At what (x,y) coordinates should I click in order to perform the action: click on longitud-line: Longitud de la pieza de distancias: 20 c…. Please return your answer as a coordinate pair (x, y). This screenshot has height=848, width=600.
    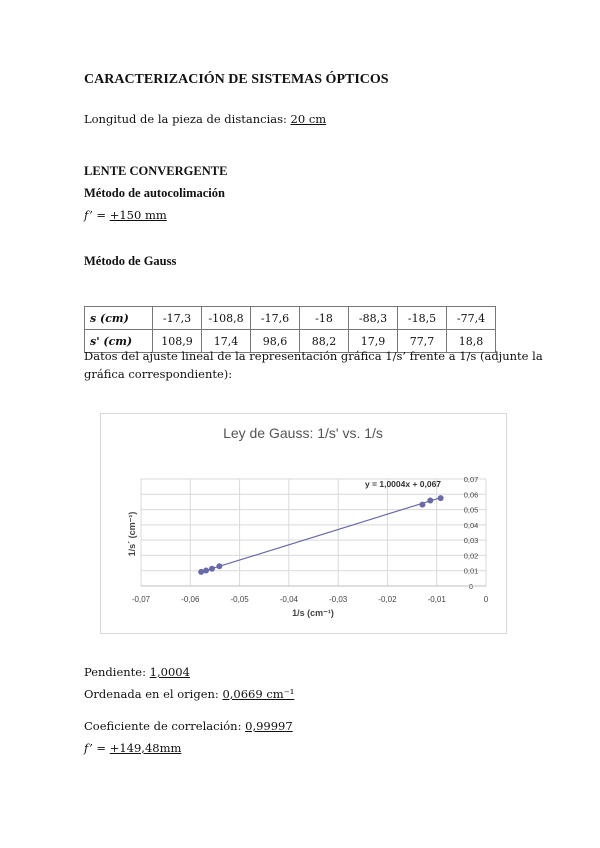
    Looking at the image, I should click on (205, 119).